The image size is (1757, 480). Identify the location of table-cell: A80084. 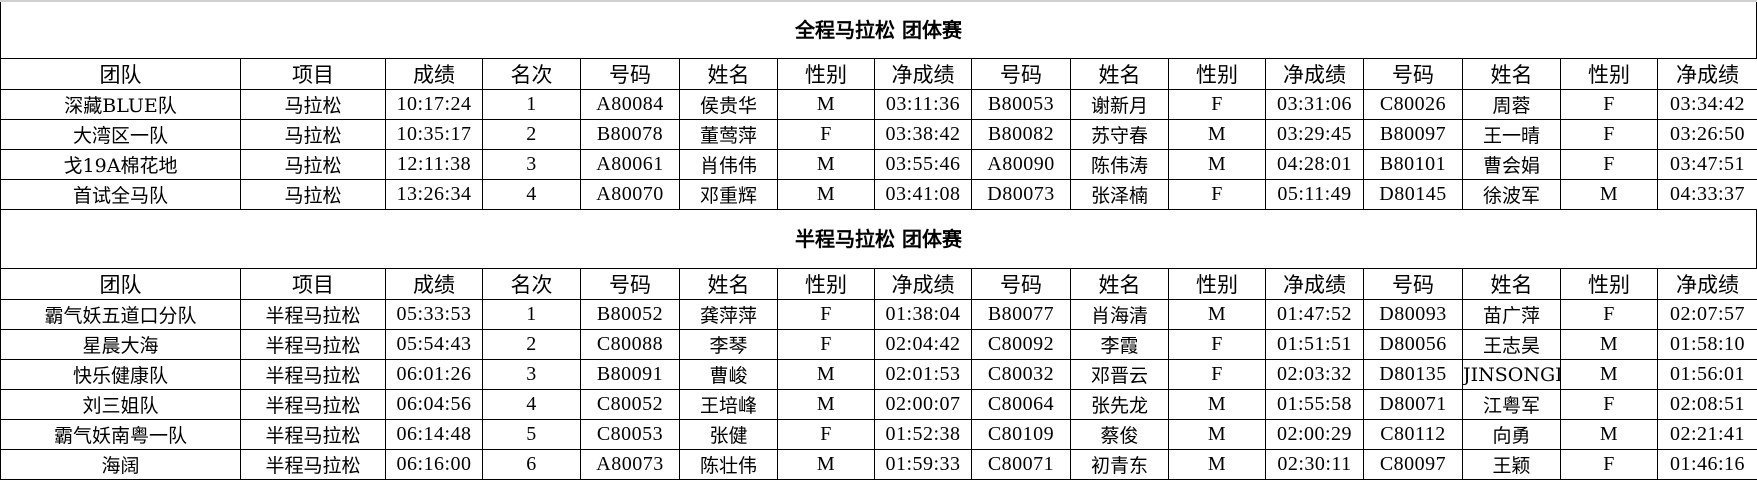
(630, 105).